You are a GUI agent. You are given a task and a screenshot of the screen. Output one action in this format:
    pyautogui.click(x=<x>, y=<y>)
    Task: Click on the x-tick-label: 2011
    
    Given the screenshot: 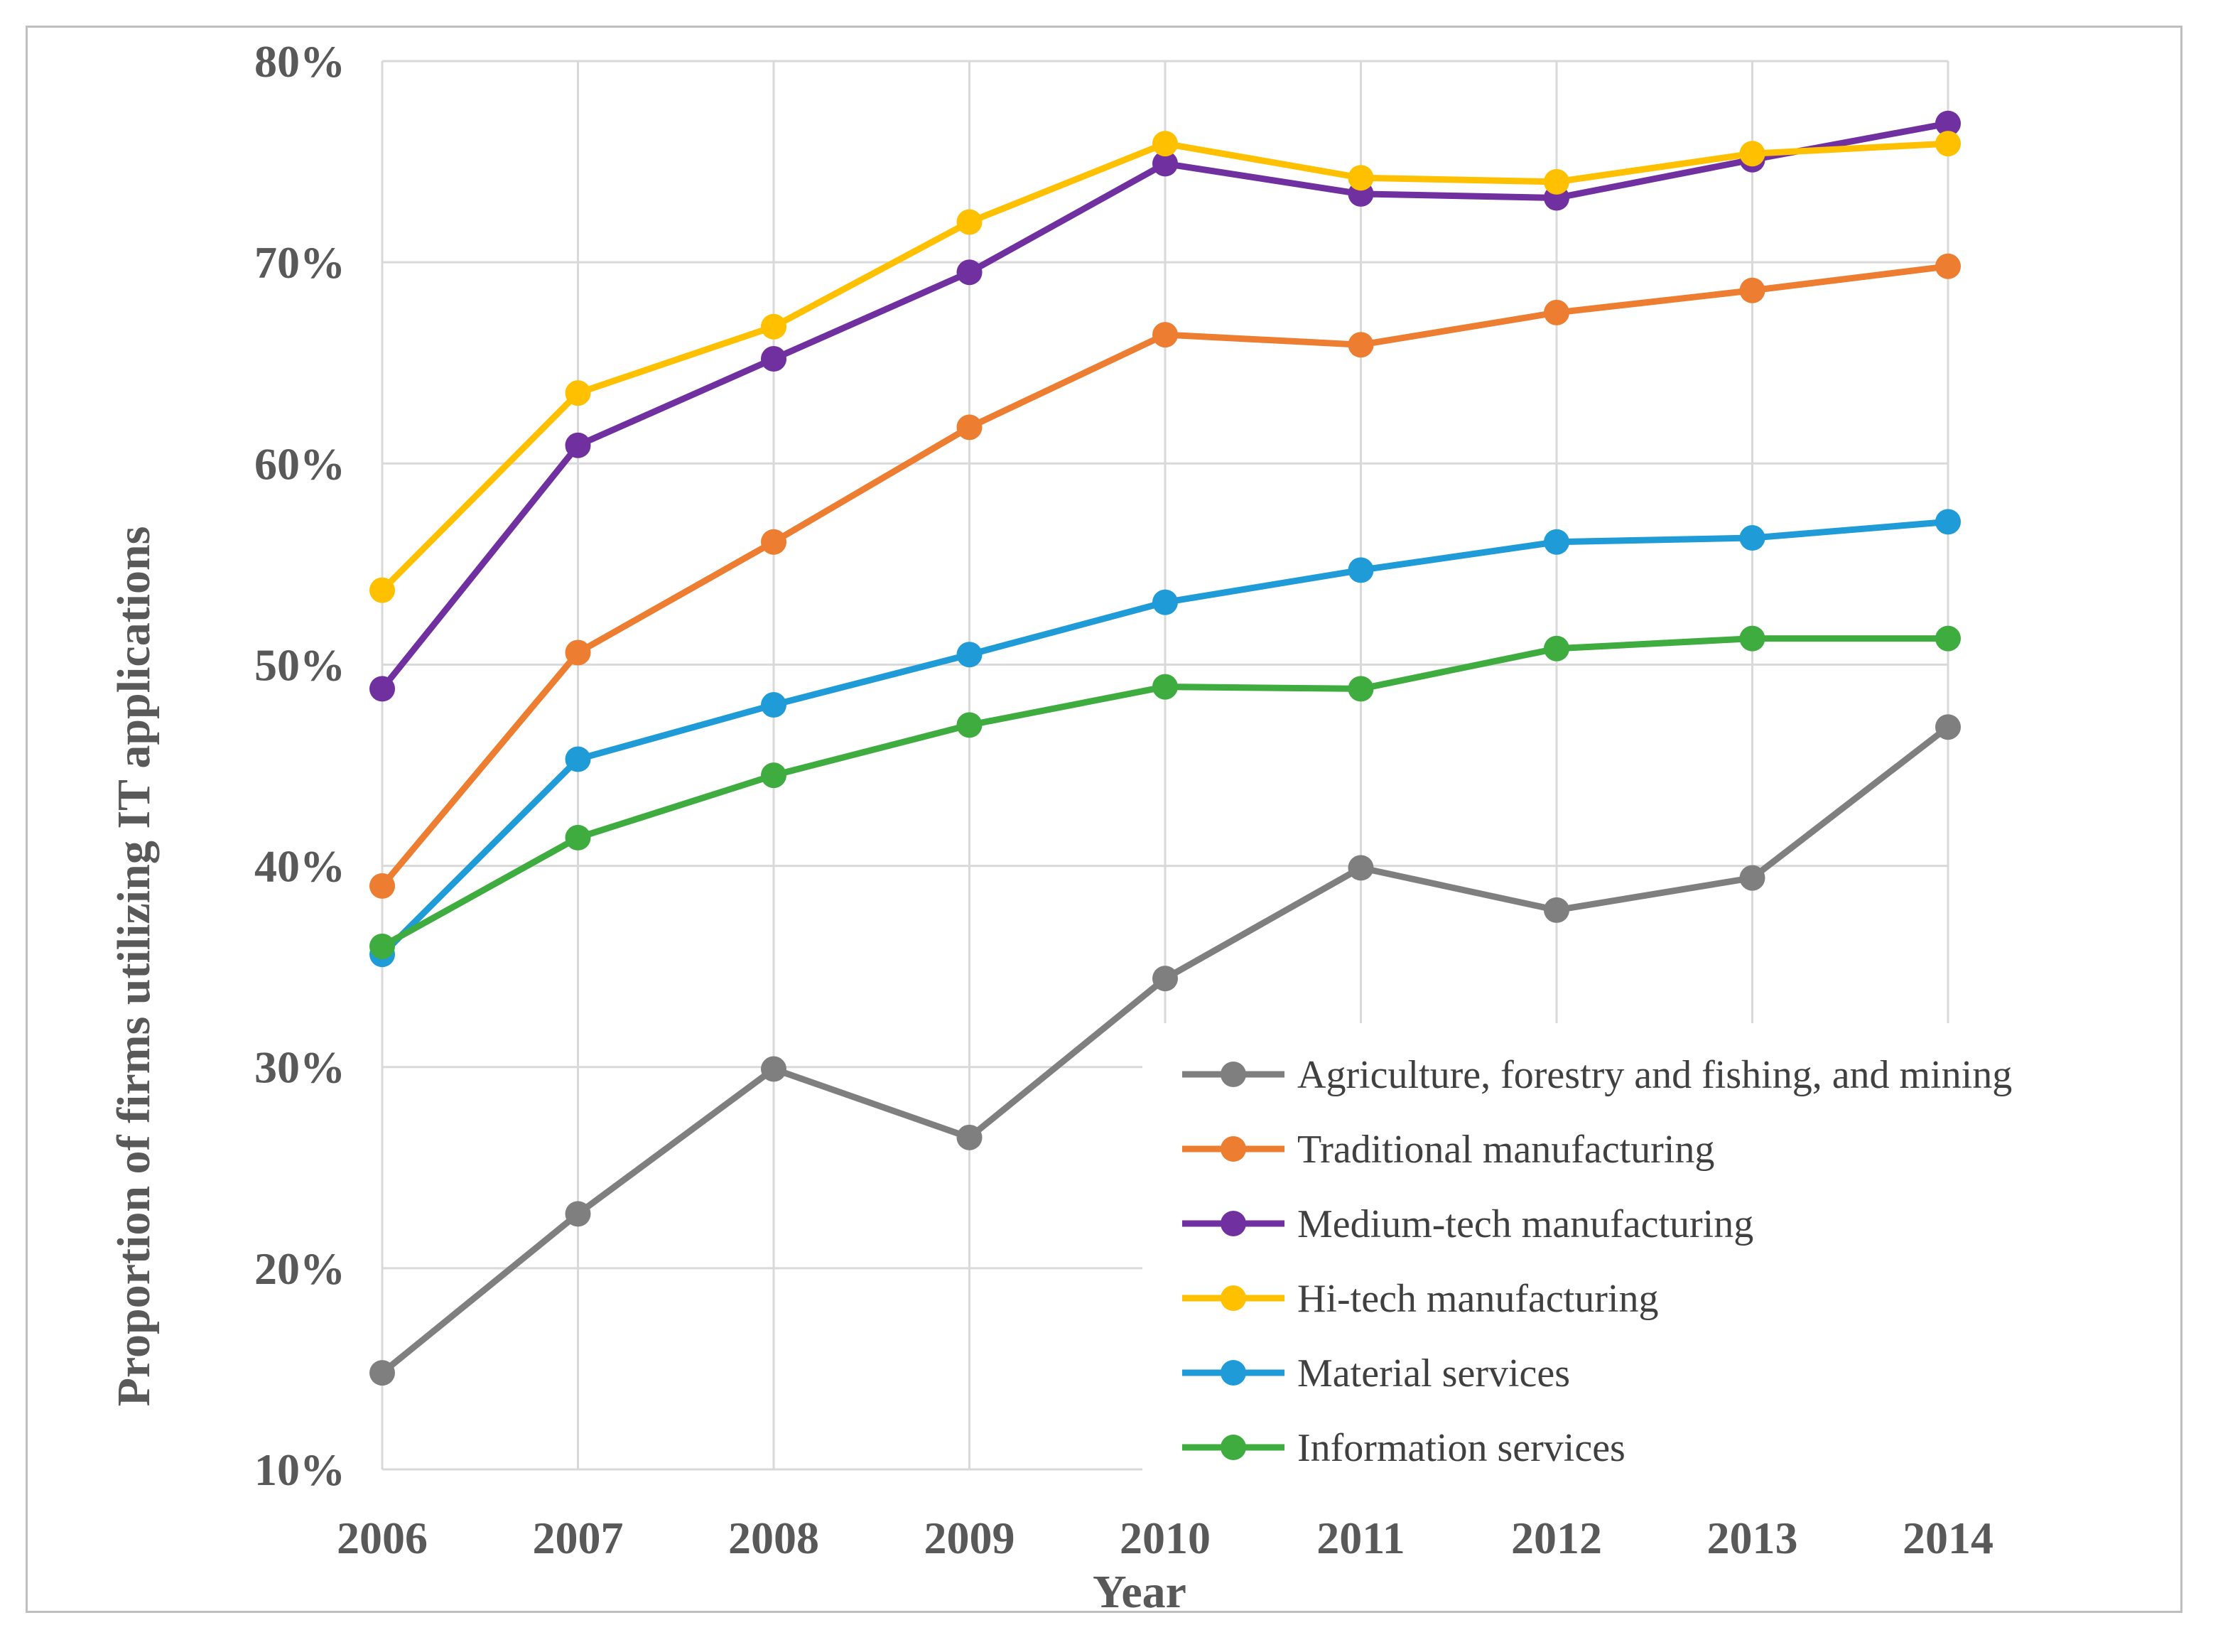 What is the action you would take?
    pyautogui.click(x=1360, y=1538)
    